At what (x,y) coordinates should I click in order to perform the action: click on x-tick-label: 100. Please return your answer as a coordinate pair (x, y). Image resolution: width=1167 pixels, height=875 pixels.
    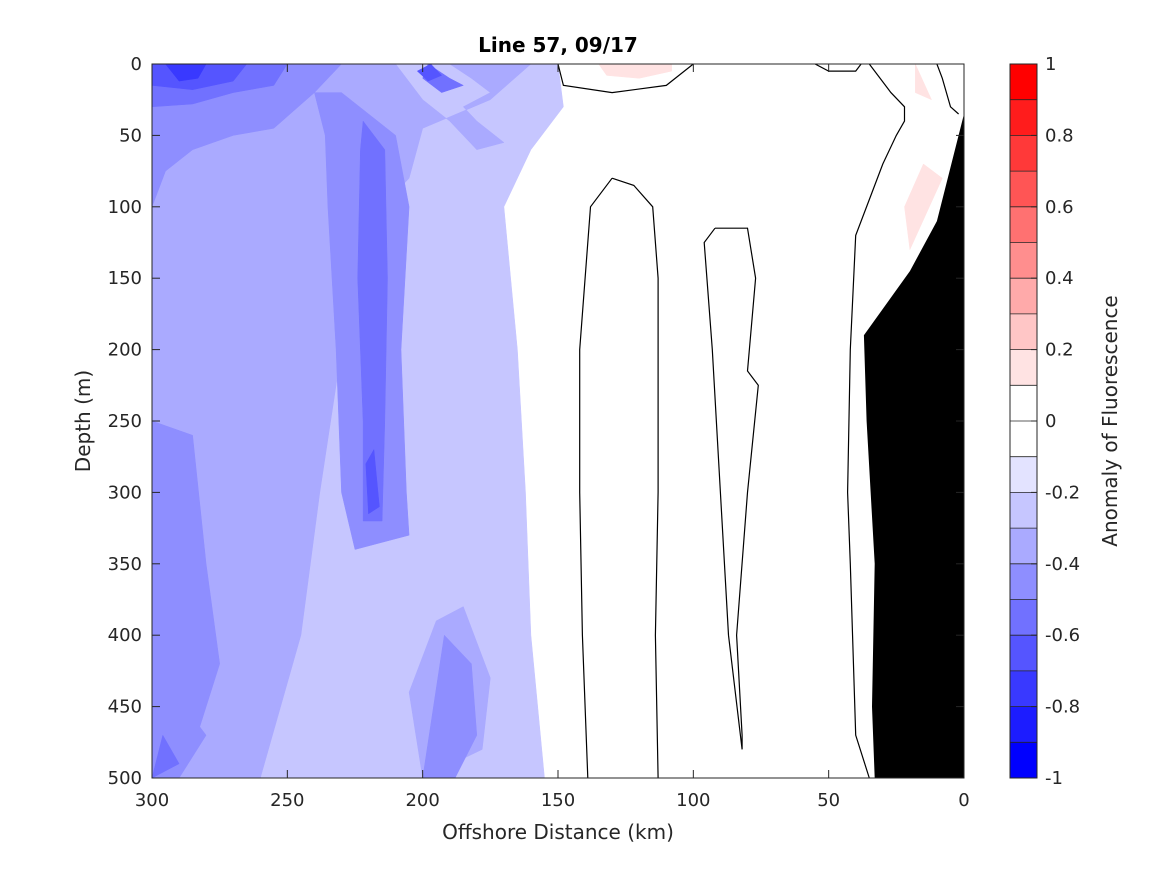
    Looking at the image, I should click on (693, 800).